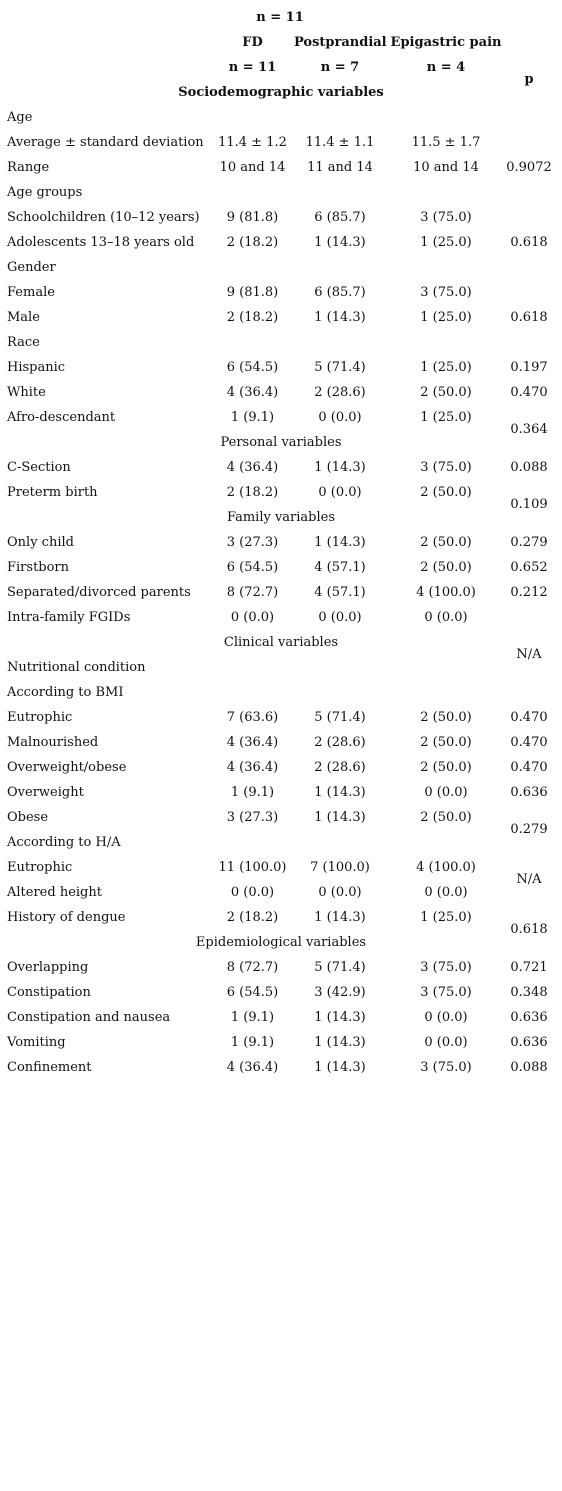  Describe the element at coordinates (252, 817) in the screenshot. I see `fd-value: 3 (27.3)` at that location.